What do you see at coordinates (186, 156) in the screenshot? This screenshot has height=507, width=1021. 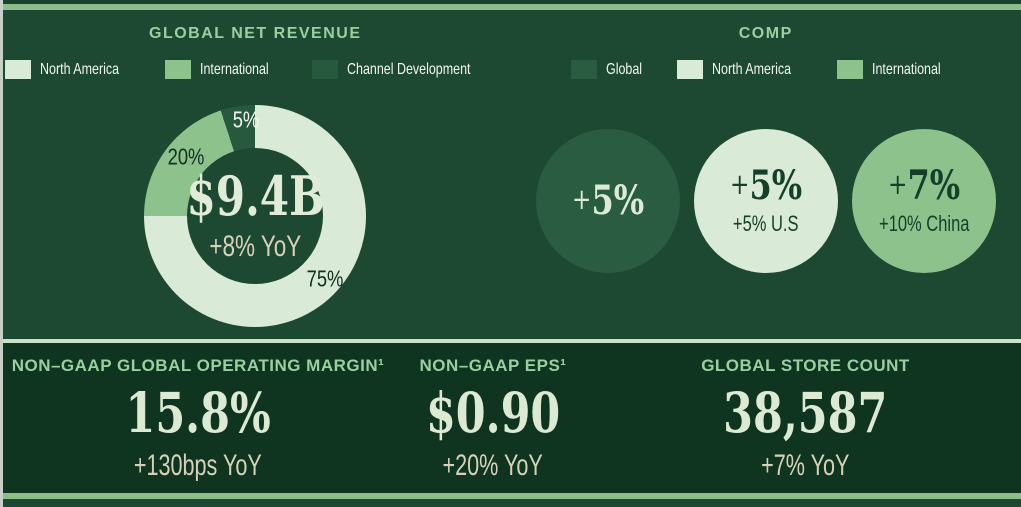 I see `slice-label-international: 20%` at bounding box center [186, 156].